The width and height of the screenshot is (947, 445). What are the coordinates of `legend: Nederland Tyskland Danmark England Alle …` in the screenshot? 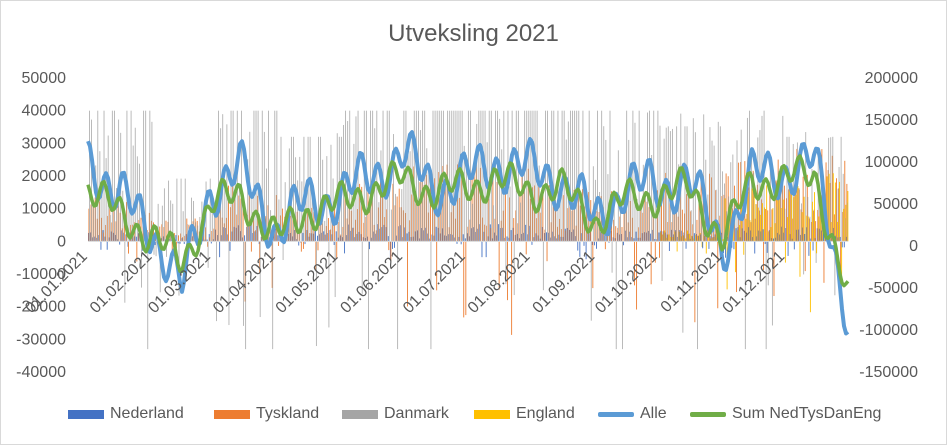 It's located at (473, 414).